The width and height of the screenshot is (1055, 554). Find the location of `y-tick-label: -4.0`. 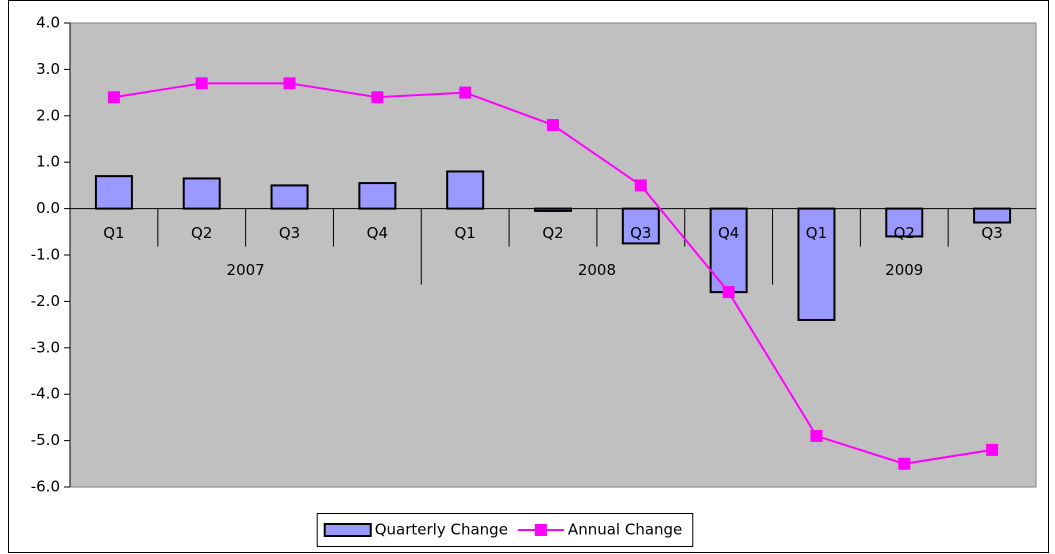

y-tick-label: -4.0 is located at coordinates (45, 394).